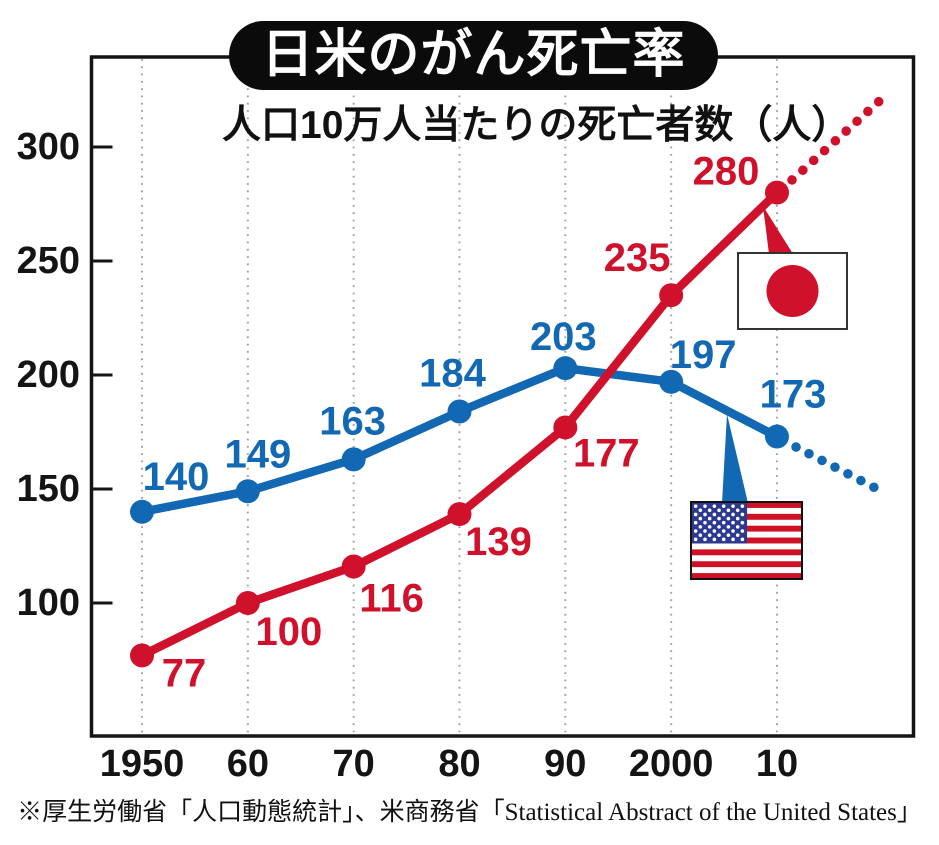 The height and width of the screenshot is (845, 939). Describe the element at coordinates (793, 395) in the screenshot. I see `value-label-usa-flag-icon-10: 173` at that location.